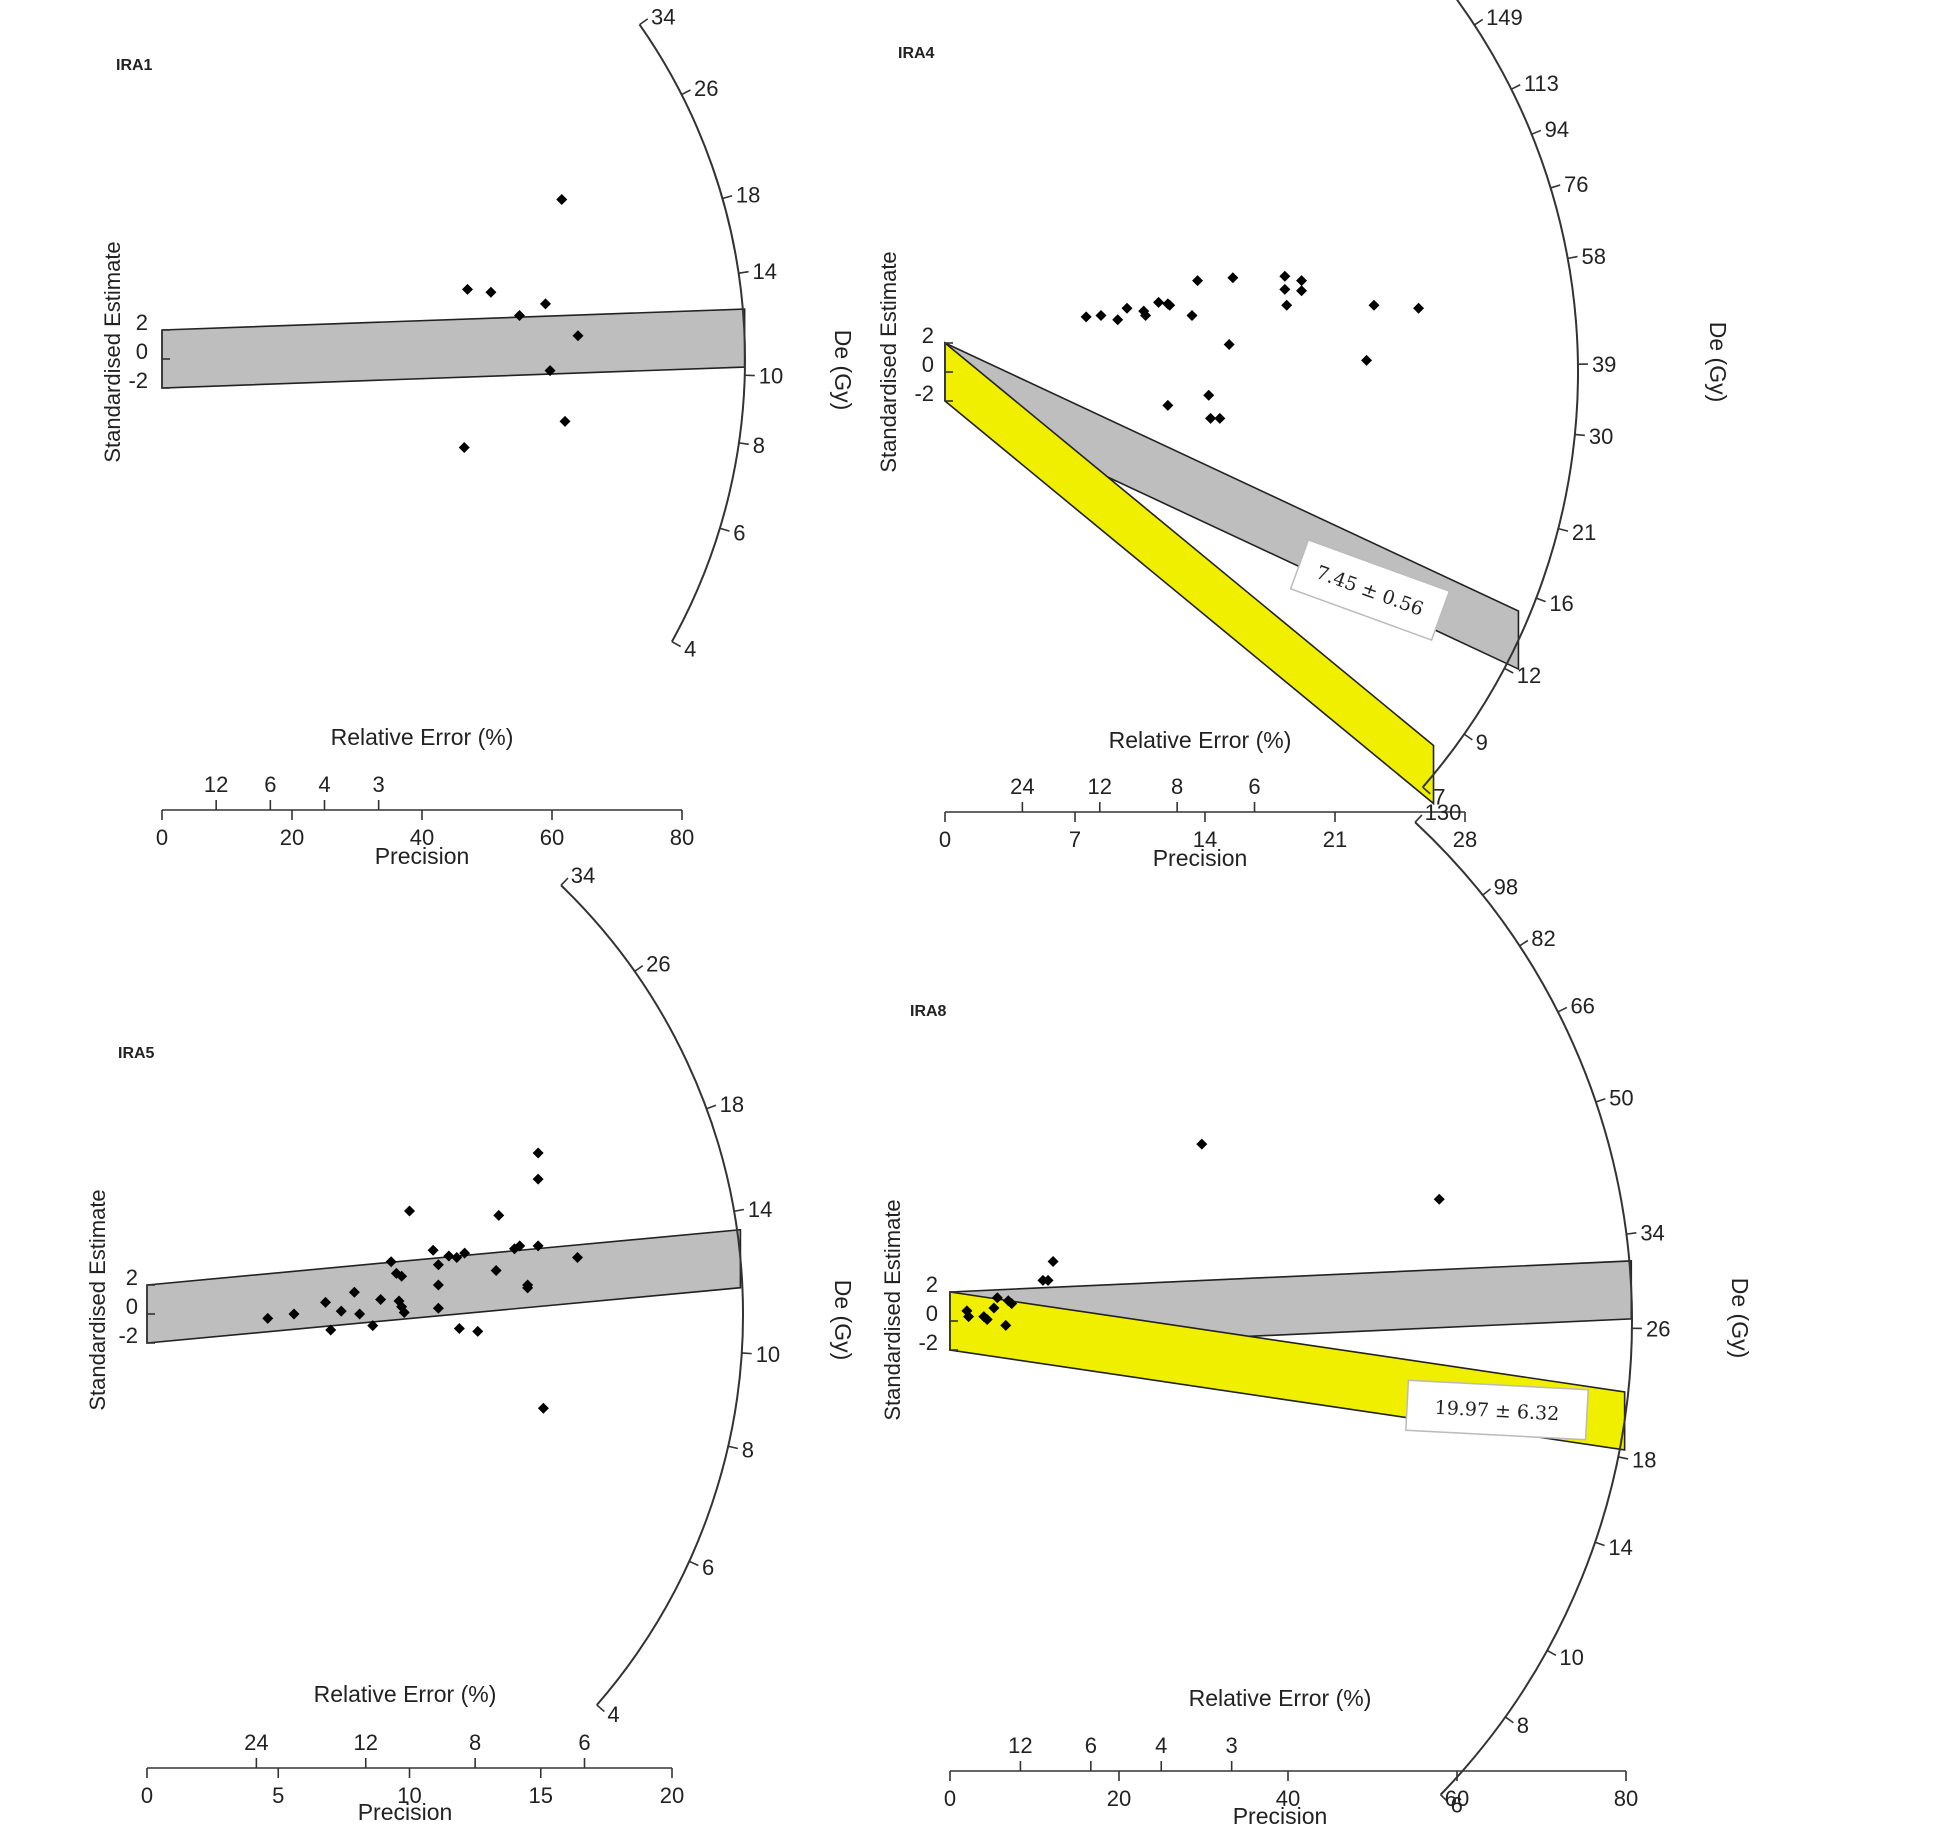 This screenshot has width=1950, height=1841. What do you see at coordinates (1576, 184) in the screenshot?
I see `de-tick-label: 76` at bounding box center [1576, 184].